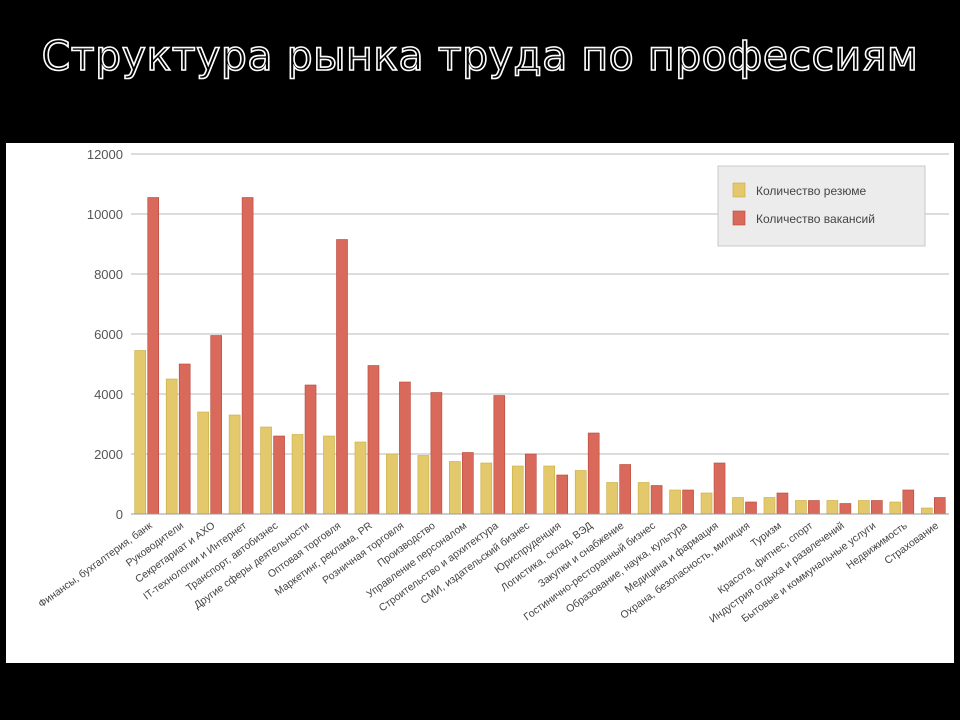 Image resolution: width=960 pixels, height=720 pixels. Describe the element at coordinates (108, 454) in the screenshot. I see `y-tick-label: 2000` at that location.